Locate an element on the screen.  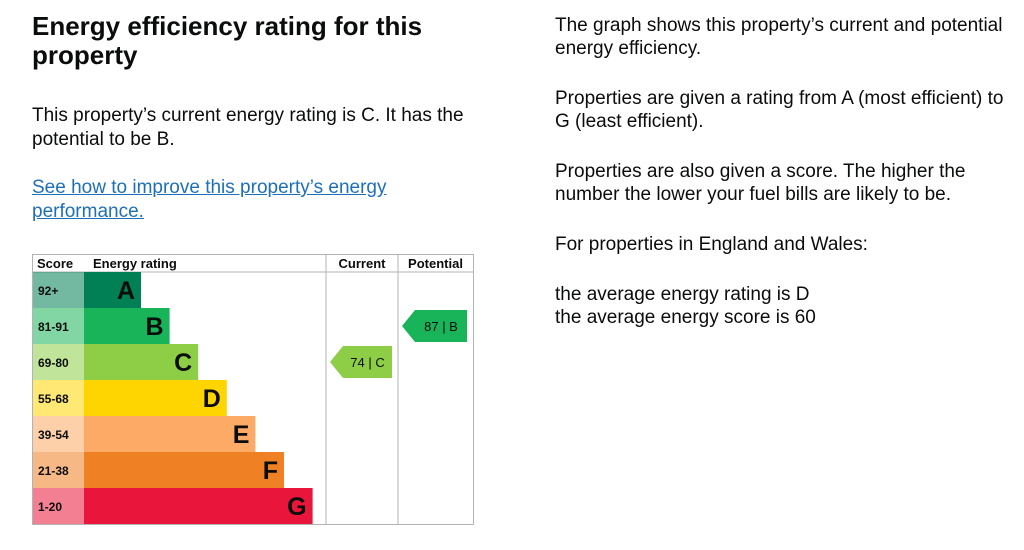
rating-letter-b: B is located at coordinates (155, 327).